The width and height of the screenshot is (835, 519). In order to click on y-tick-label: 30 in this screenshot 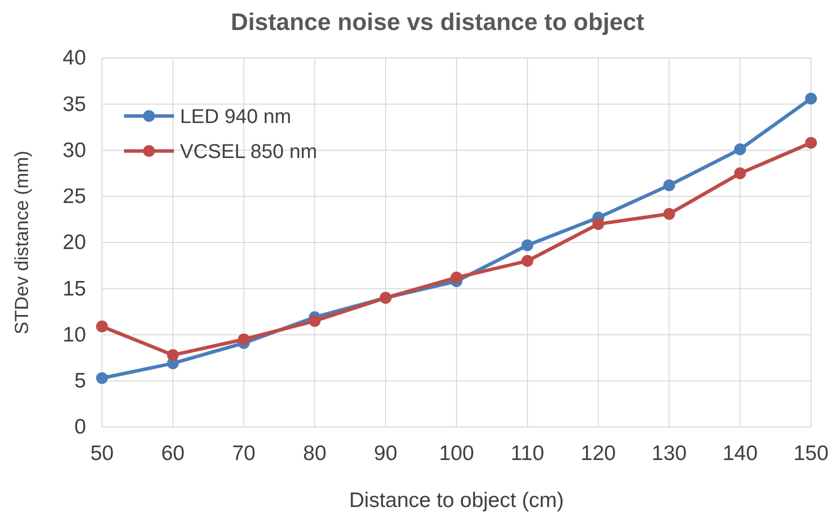, I will do `click(74, 150)`.